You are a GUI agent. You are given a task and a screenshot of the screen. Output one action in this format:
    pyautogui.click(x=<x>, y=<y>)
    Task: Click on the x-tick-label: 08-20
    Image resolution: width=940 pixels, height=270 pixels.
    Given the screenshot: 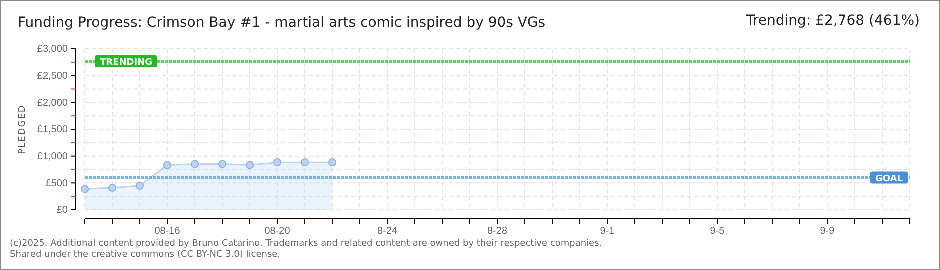 What is the action you would take?
    pyautogui.click(x=277, y=232)
    